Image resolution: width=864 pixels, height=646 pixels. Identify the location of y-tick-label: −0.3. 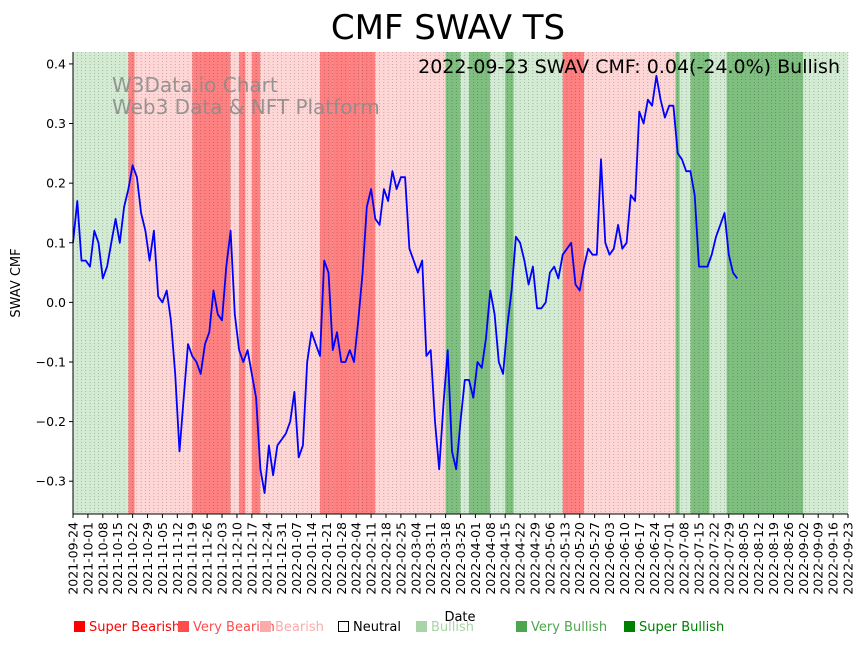
(51, 481).